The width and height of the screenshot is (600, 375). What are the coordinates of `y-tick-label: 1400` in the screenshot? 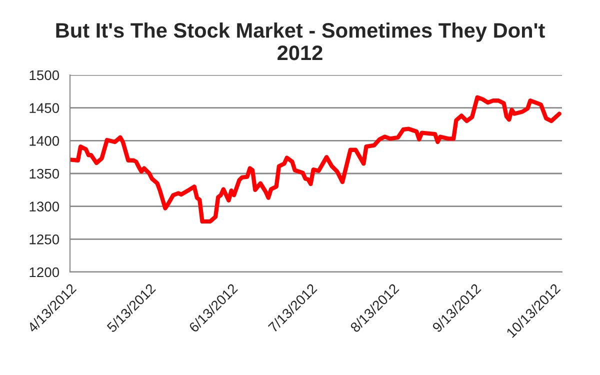 It's located at (45, 141).